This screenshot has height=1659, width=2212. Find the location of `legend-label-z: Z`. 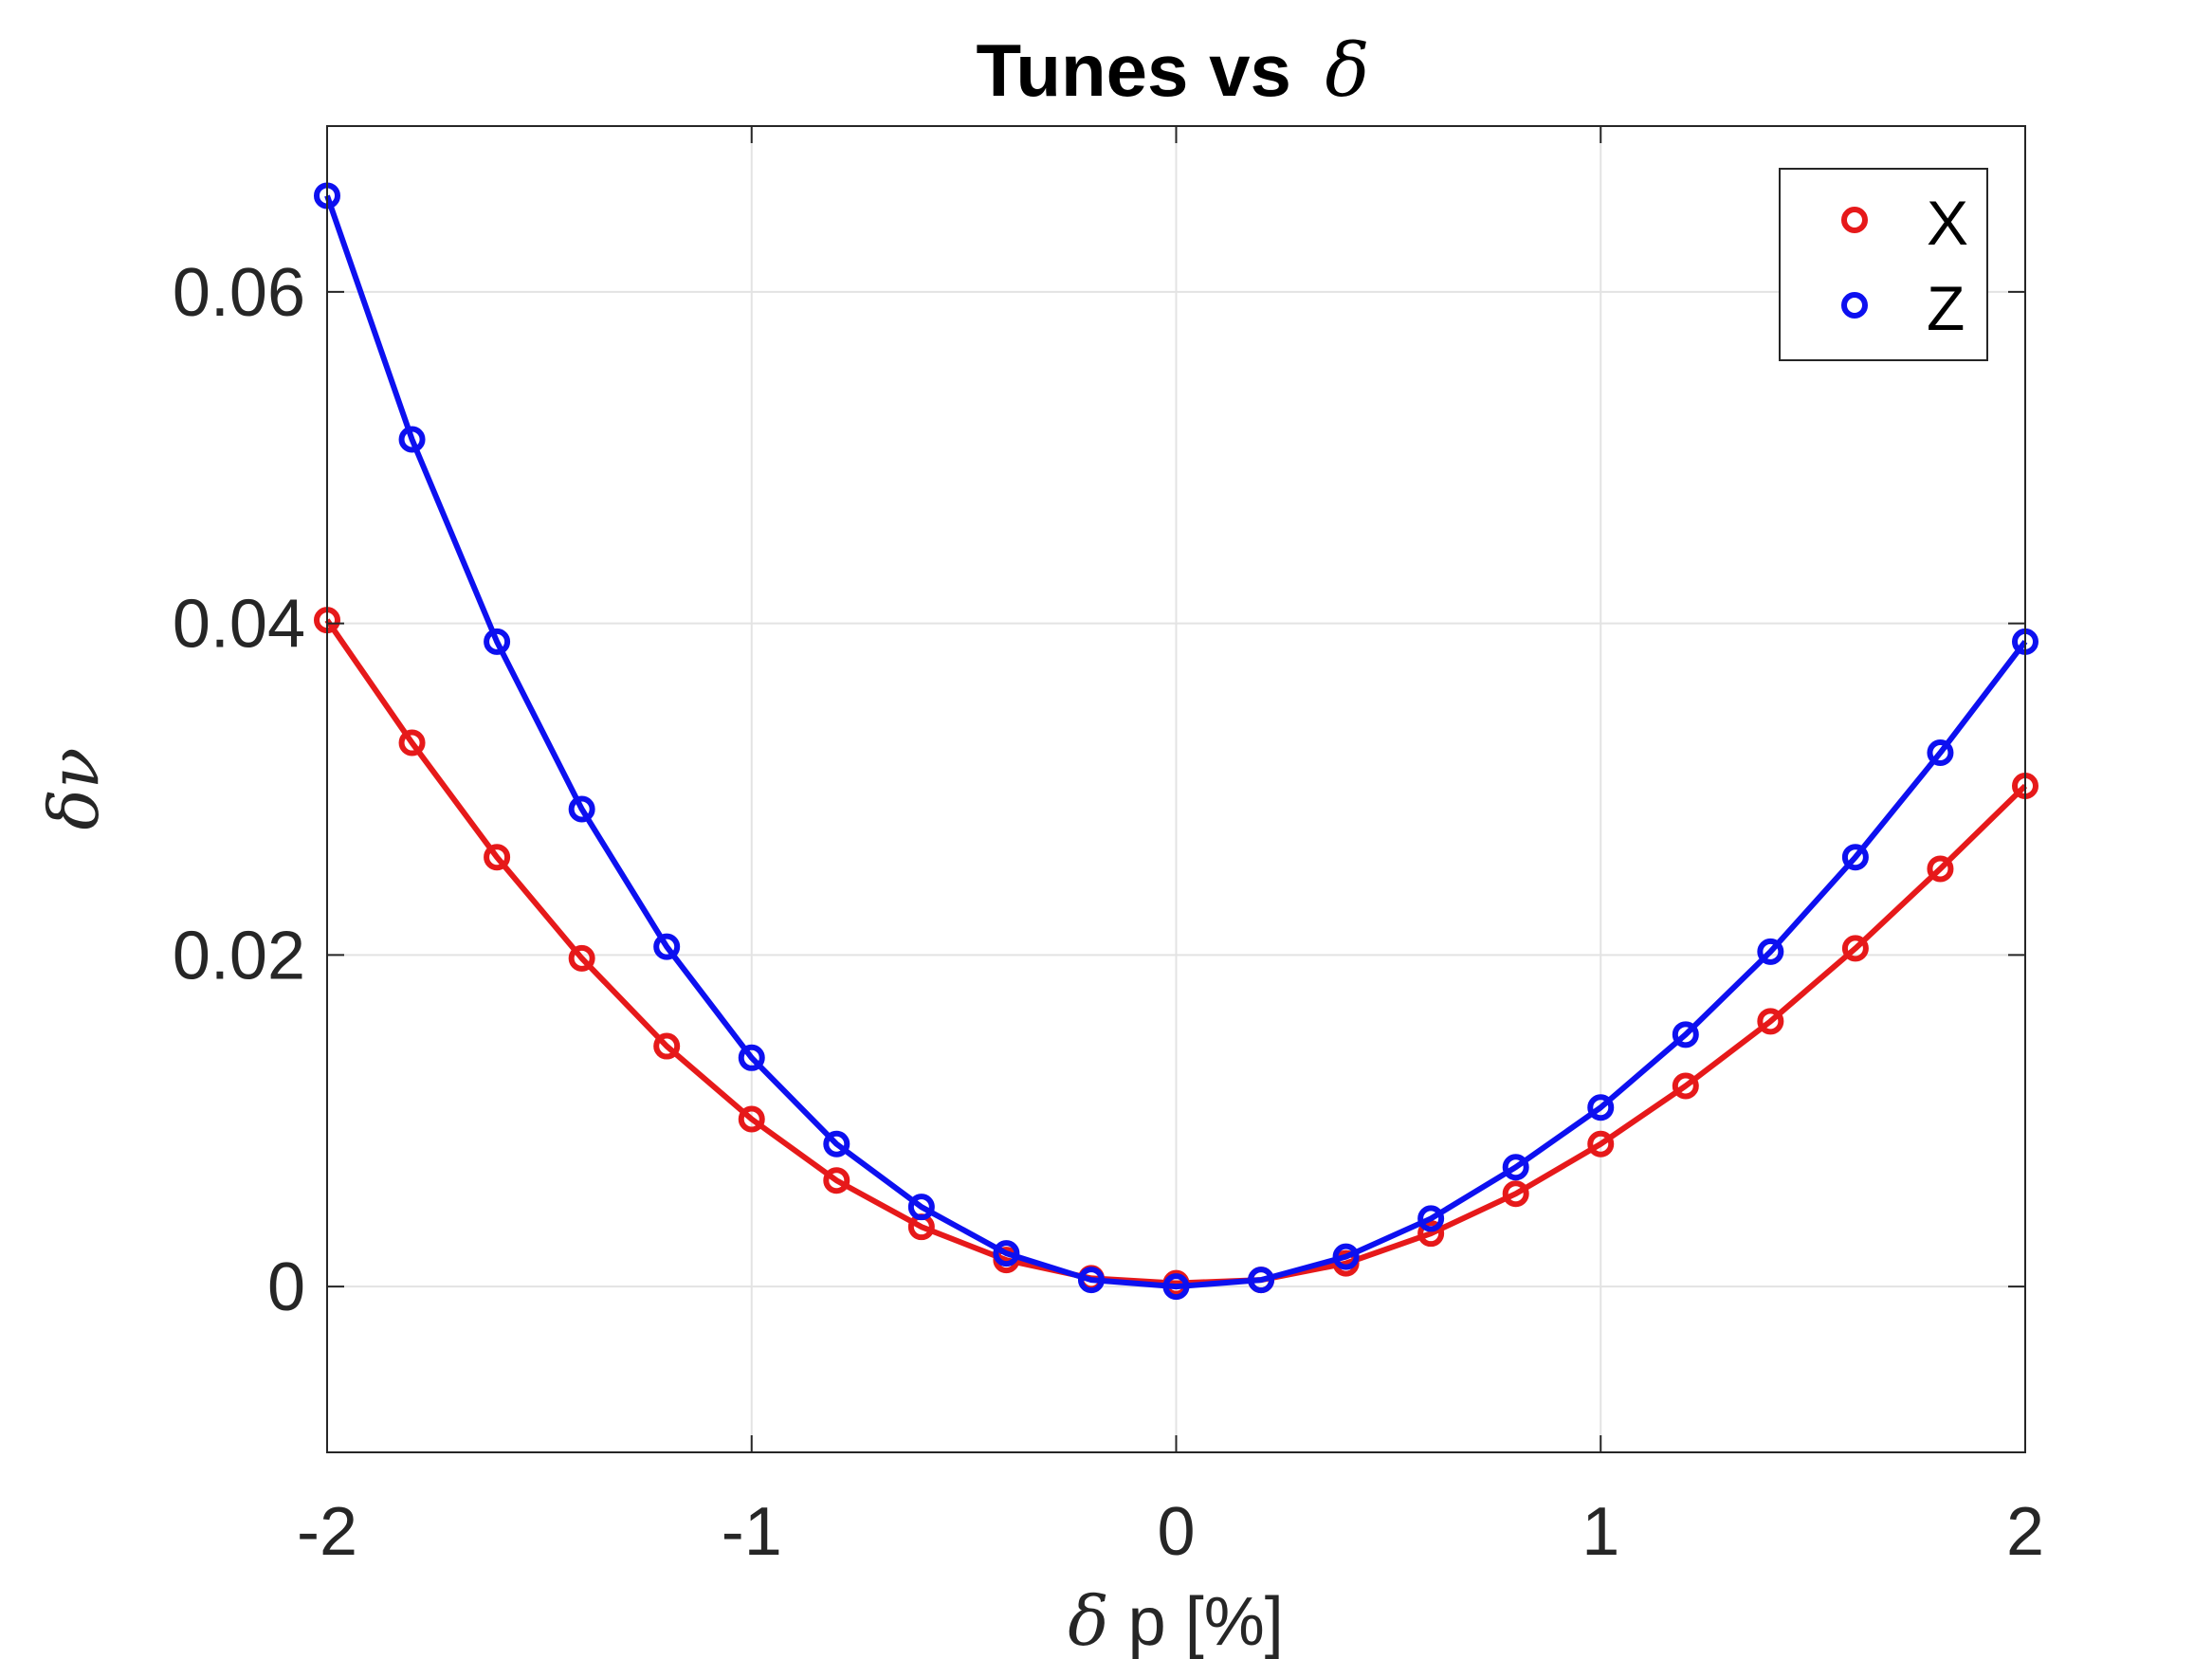

legend-label-z: Z is located at coordinates (1946, 308).